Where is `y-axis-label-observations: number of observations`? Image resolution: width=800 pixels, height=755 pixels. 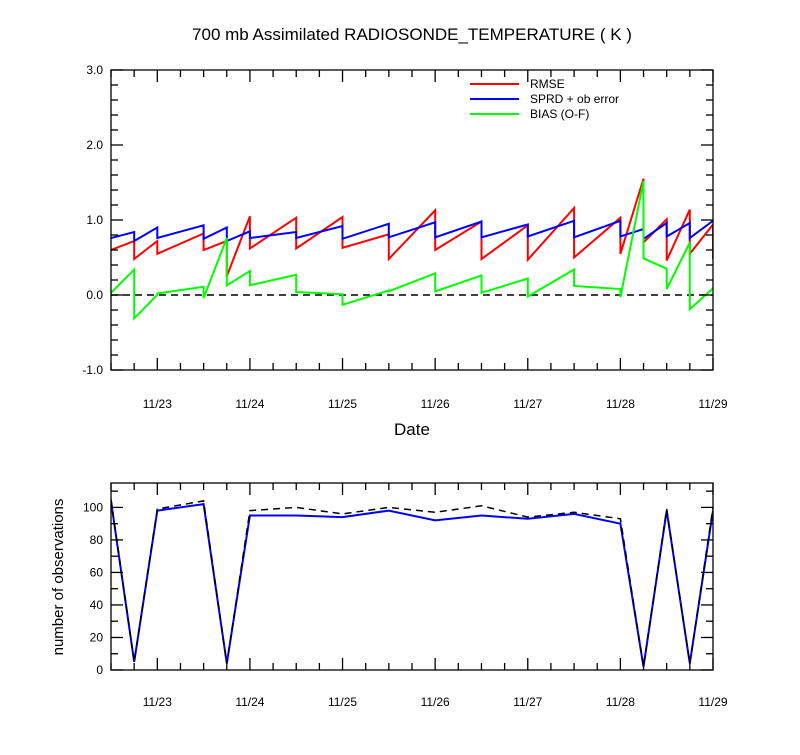
y-axis-label-observations: number of observations is located at coordinates (58, 577).